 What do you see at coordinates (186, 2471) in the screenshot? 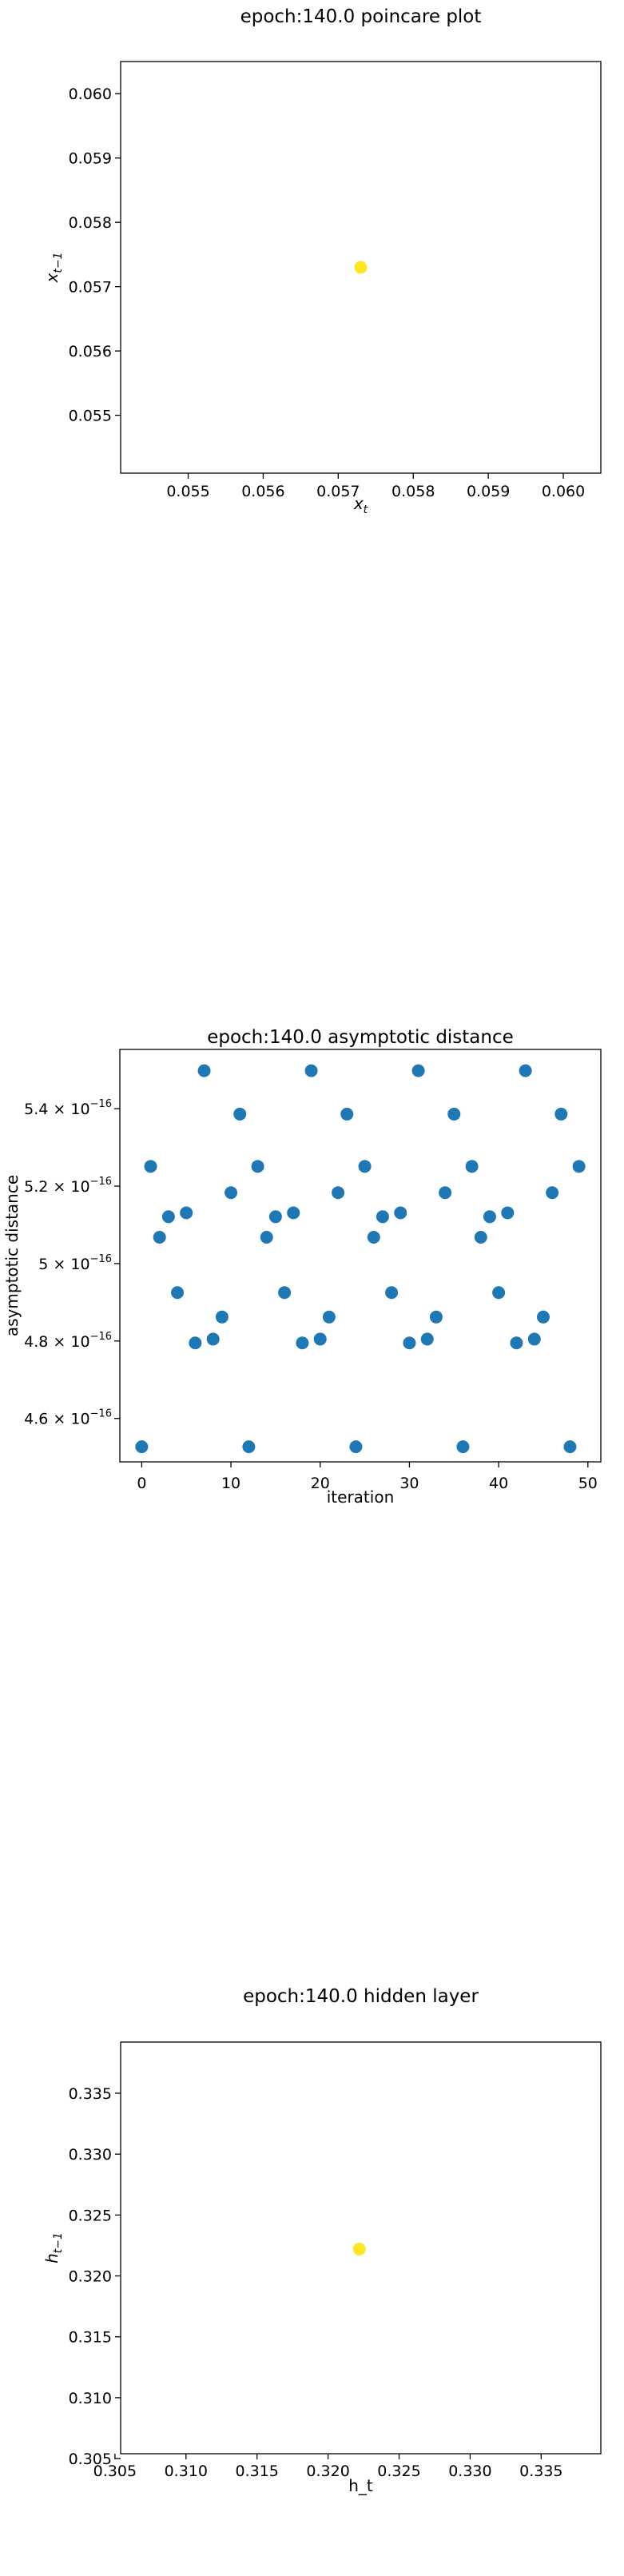
I see `x-tick-label: 0.310` at bounding box center [186, 2471].